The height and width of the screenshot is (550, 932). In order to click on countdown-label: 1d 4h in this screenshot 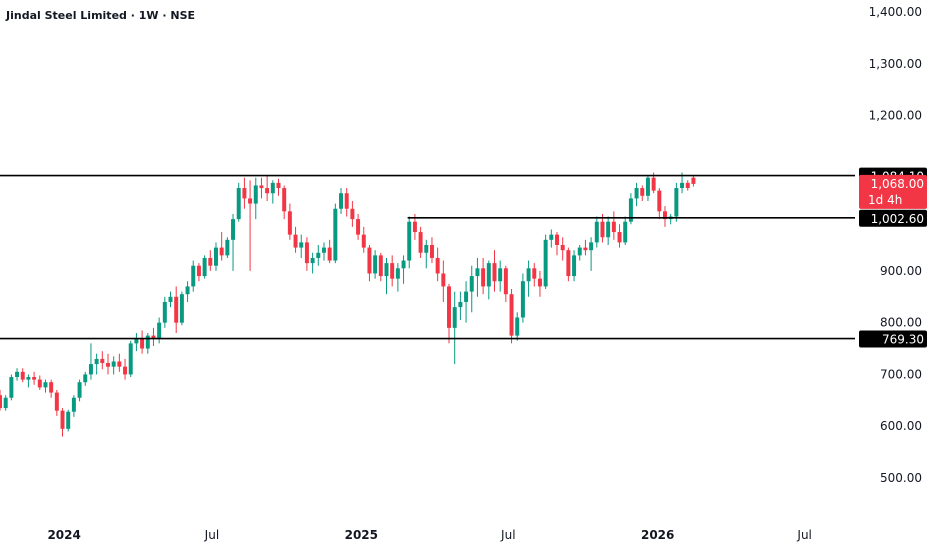, I will do `click(885, 200)`.